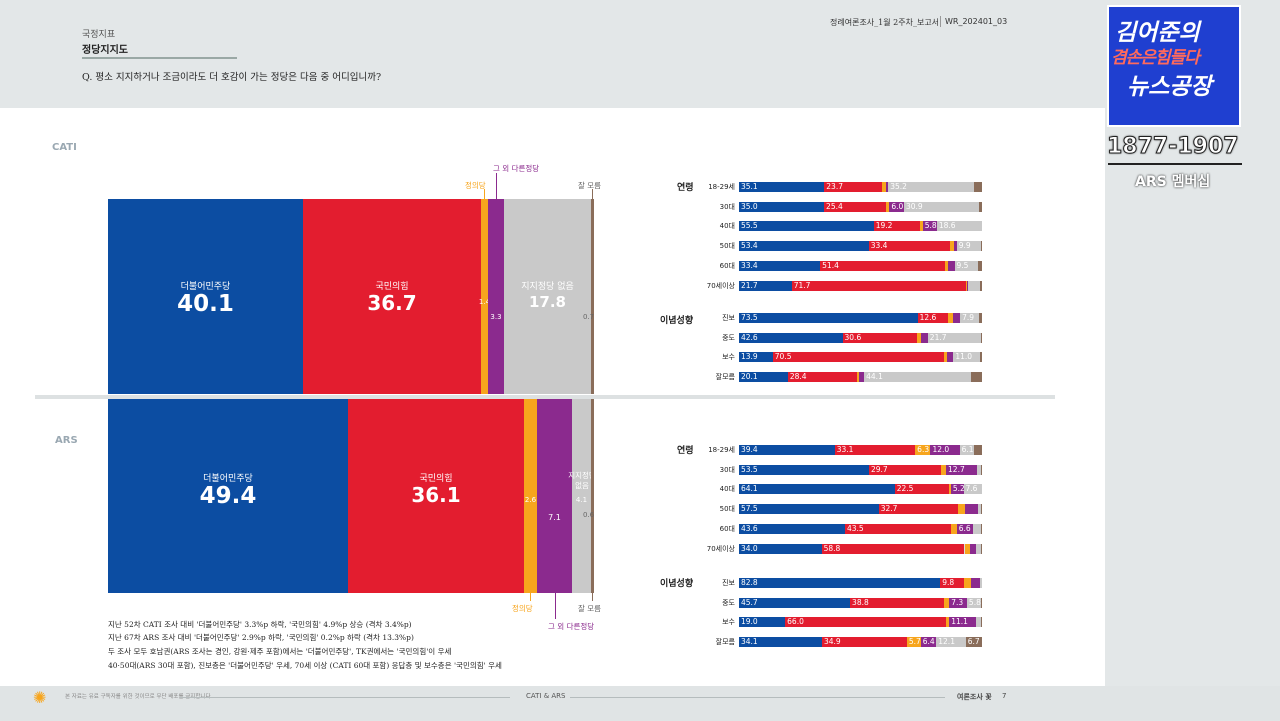 This screenshot has height=721, width=1280. I want to click on ars-ideology-value-label: 34.9, so click(832, 641).